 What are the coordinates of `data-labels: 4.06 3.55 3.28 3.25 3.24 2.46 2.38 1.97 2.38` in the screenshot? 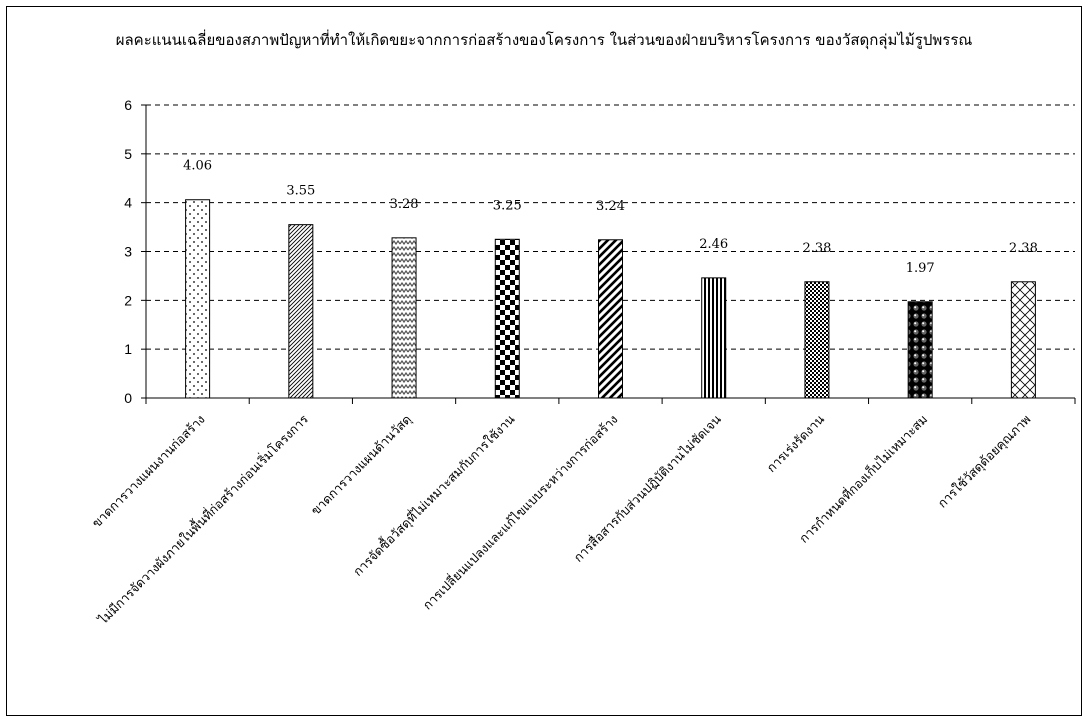 It's located at (610, 217).